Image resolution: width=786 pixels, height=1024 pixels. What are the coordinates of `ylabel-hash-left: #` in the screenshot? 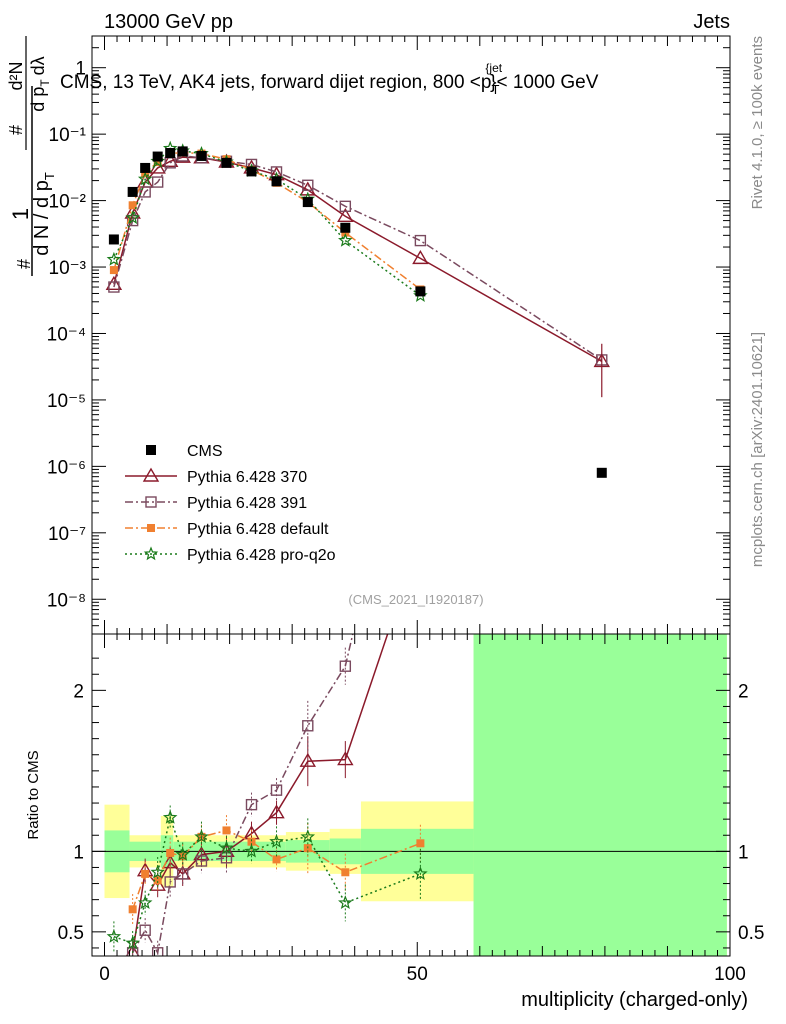 It's located at (24, 264).